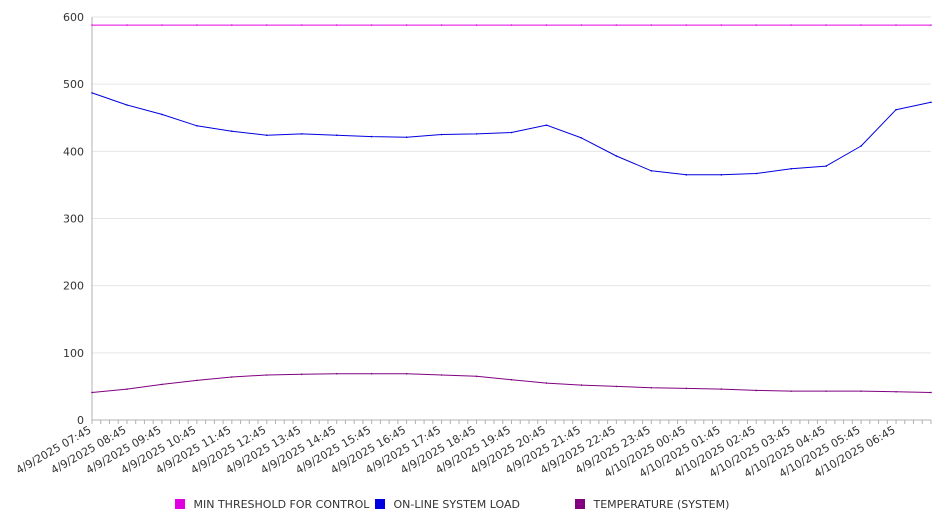 Image resolution: width=946 pixels, height=526 pixels. Describe the element at coordinates (73, 219) in the screenshot. I see `y-tick-label-300: 300` at that location.